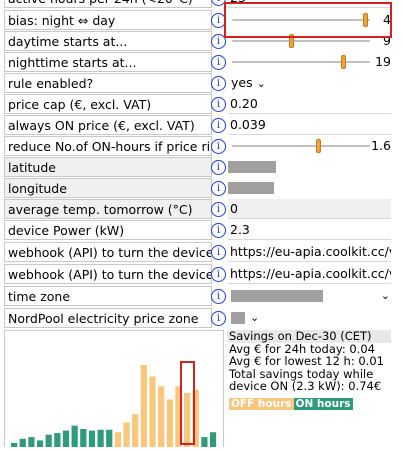 The width and height of the screenshot is (403, 451). What do you see at coordinates (387, 19) in the screenshot?
I see `bias-value: 4` at bounding box center [387, 19].